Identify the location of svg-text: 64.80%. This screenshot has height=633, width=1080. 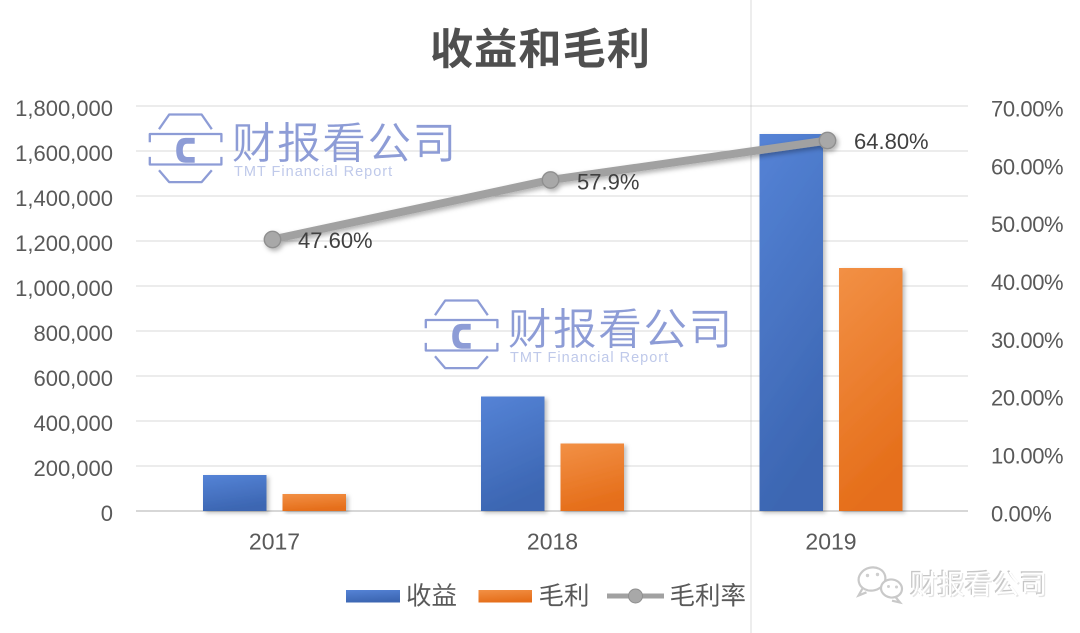
(891, 141).